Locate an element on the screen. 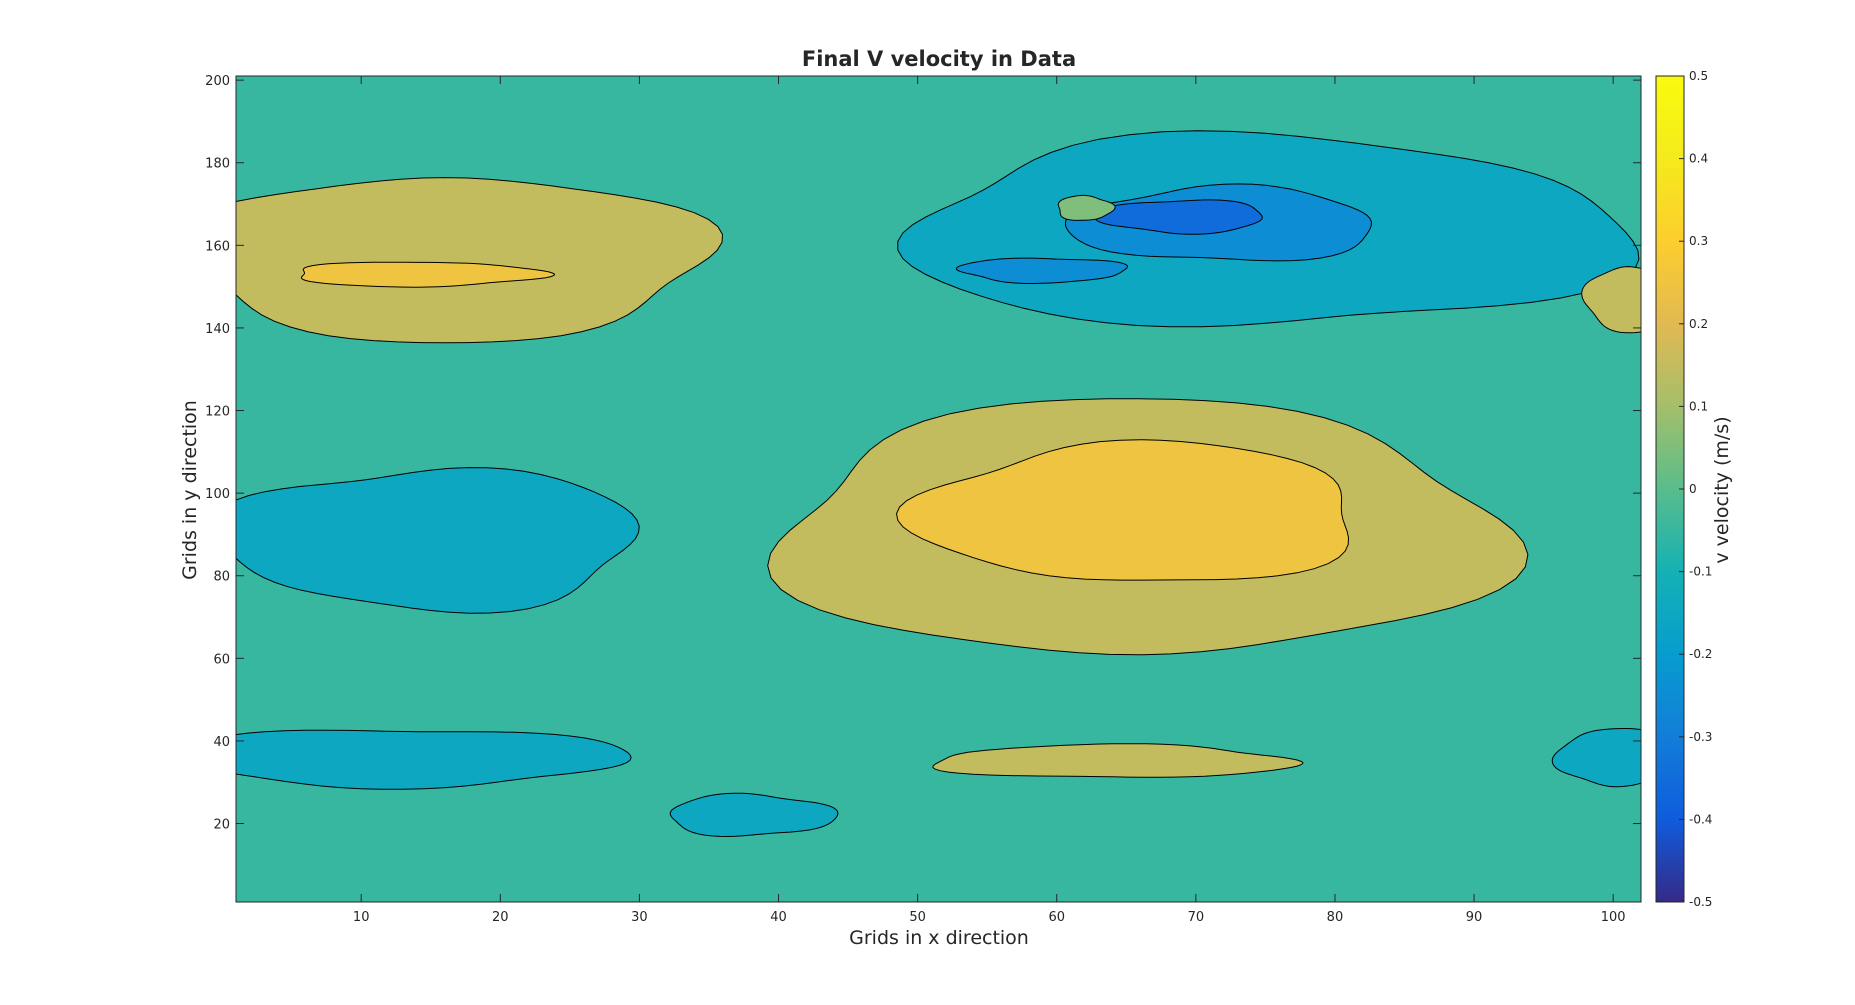 The width and height of the screenshot is (1855, 1005). y-tick-label: 120 is located at coordinates (217, 412).